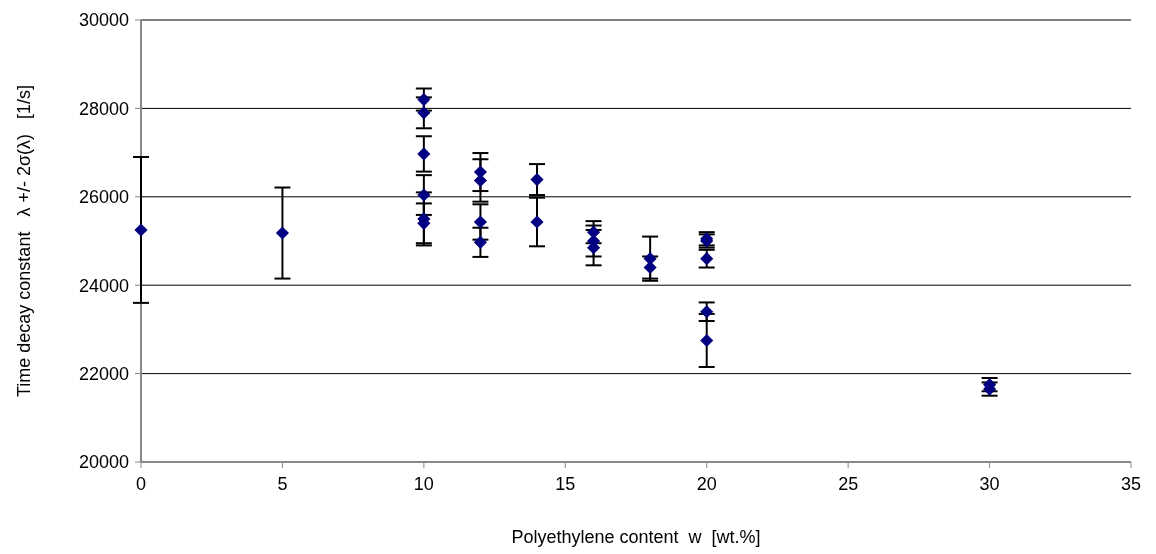  What do you see at coordinates (103, 108) in the screenshot?
I see `y-tick-label: 28000` at bounding box center [103, 108].